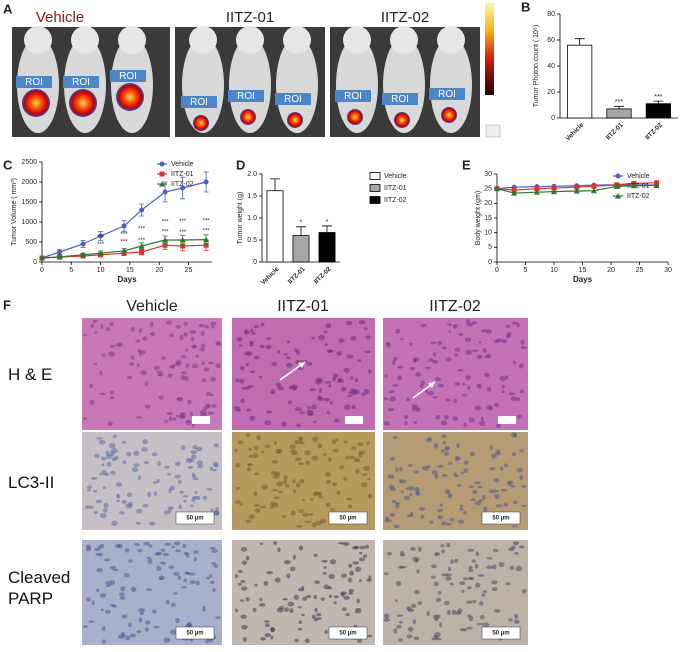 The width and height of the screenshot is (685, 652). I want to click on mouse-body, so click(203, 85).